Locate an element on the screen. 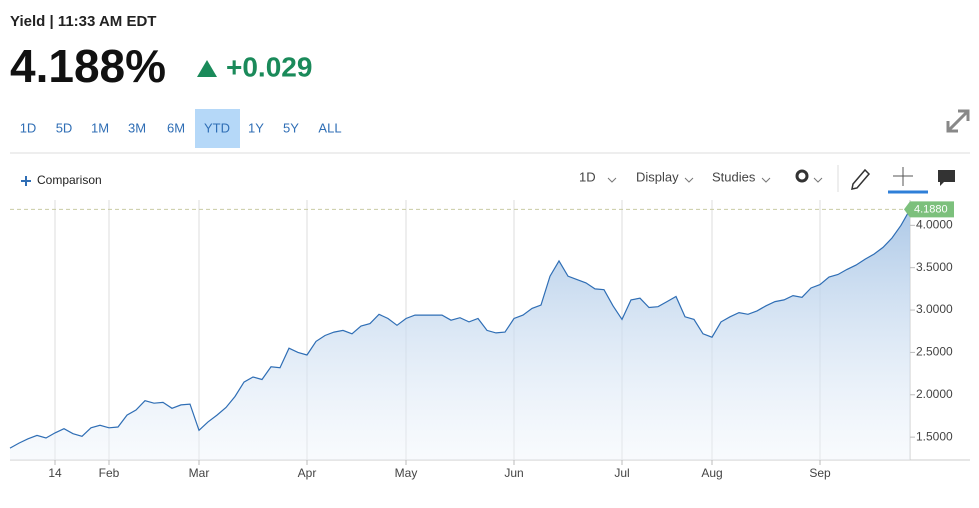  x-tick-label: Aug is located at coordinates (711, 473).